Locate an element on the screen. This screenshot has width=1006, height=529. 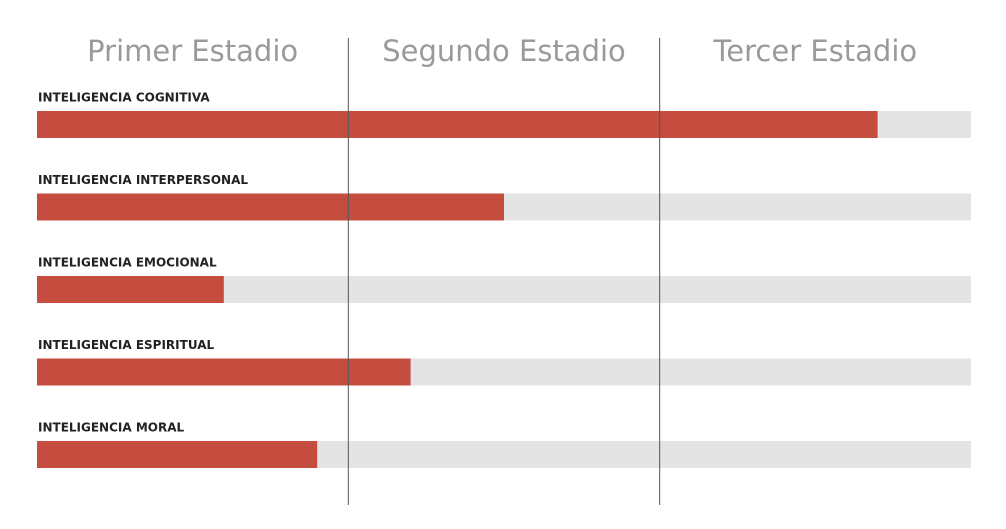
category-label: INTELIGENCIA MORAL is located at coordinates (111, 428).